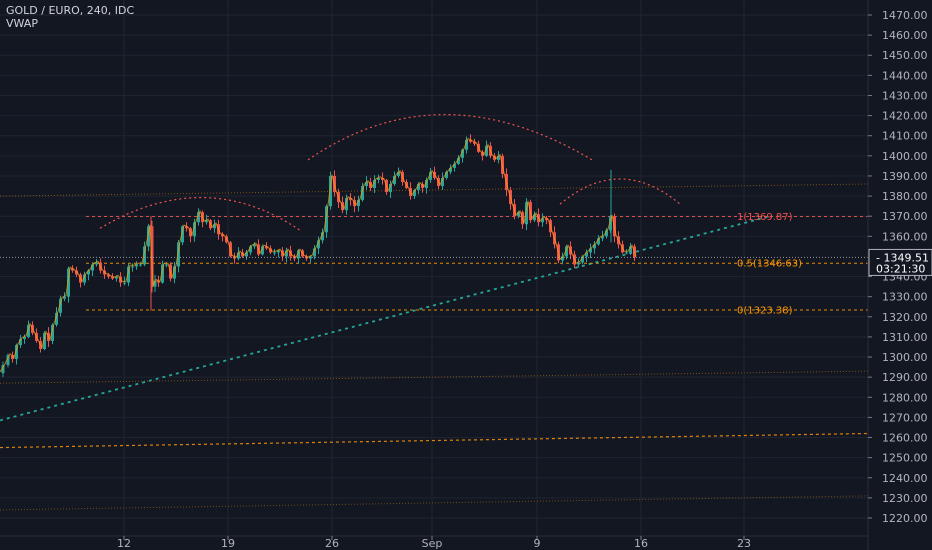  Describe the element at coordinates (434, 190) in the screenshot. I see `channel-line-upper` at that location.